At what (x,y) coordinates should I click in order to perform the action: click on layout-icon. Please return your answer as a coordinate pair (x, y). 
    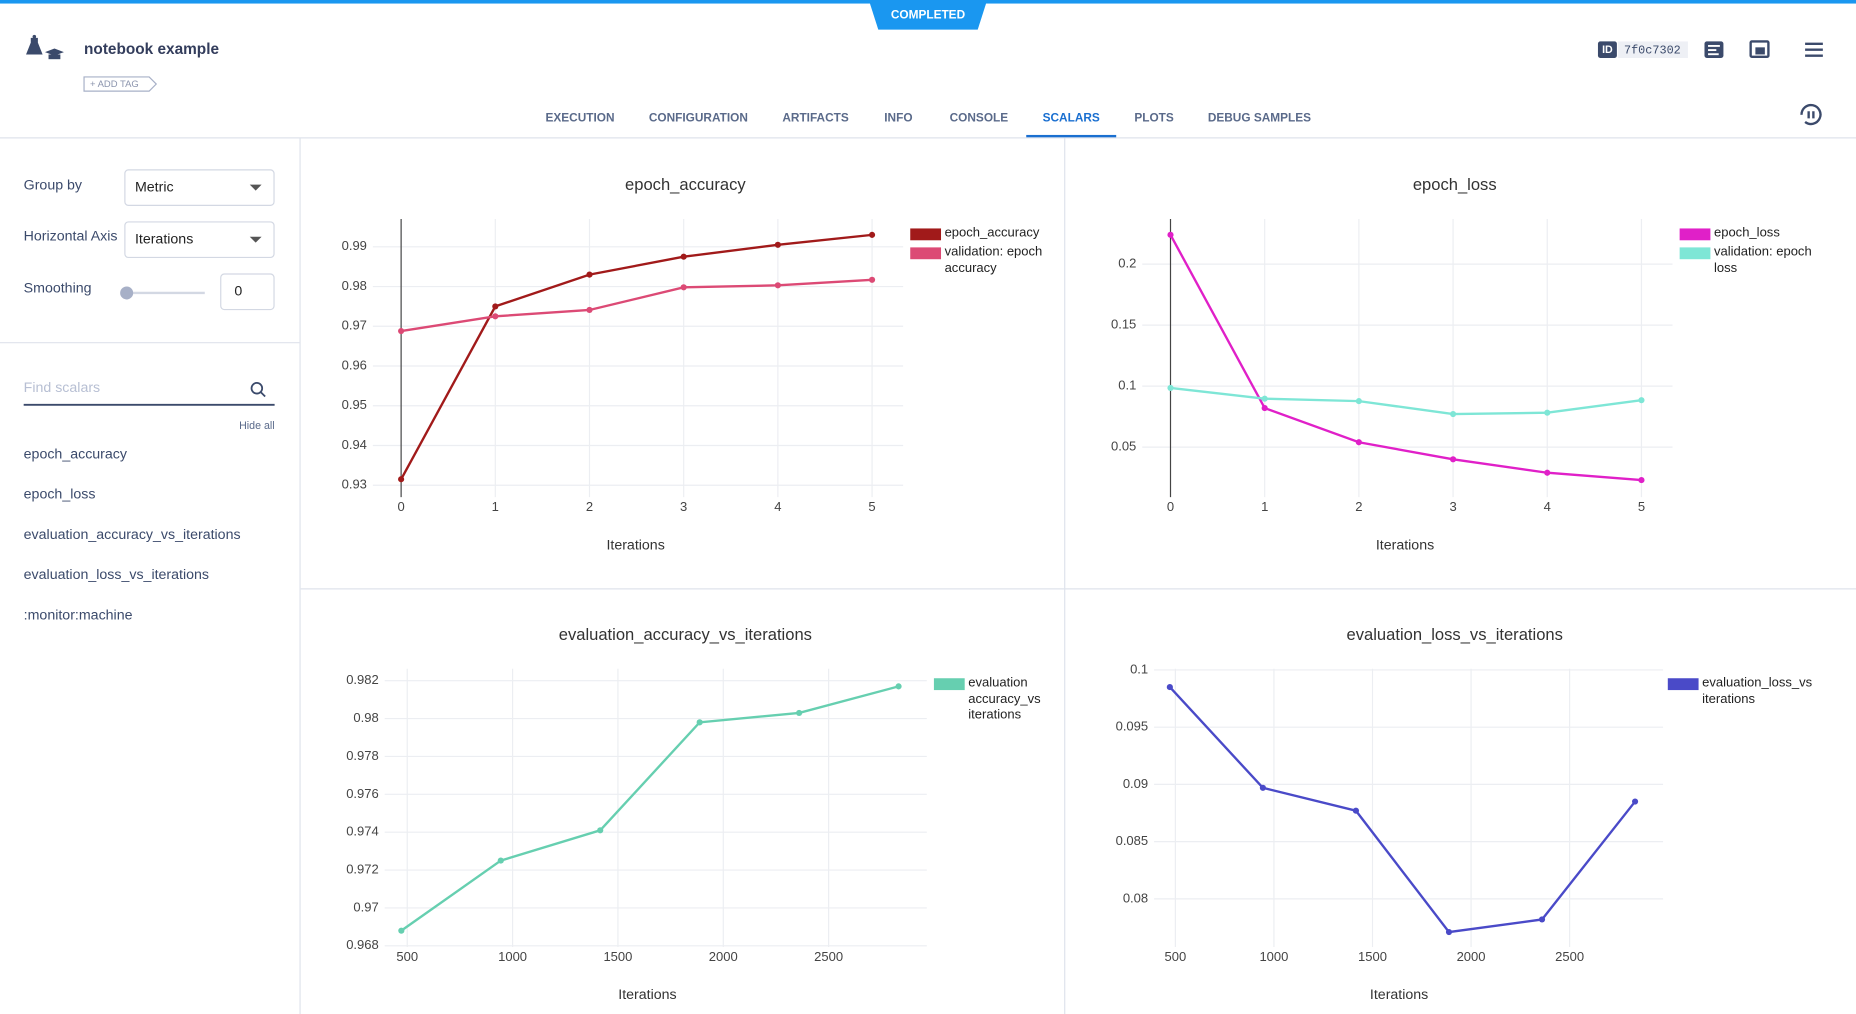
    Looking at the image, I should click on (1759, 49).